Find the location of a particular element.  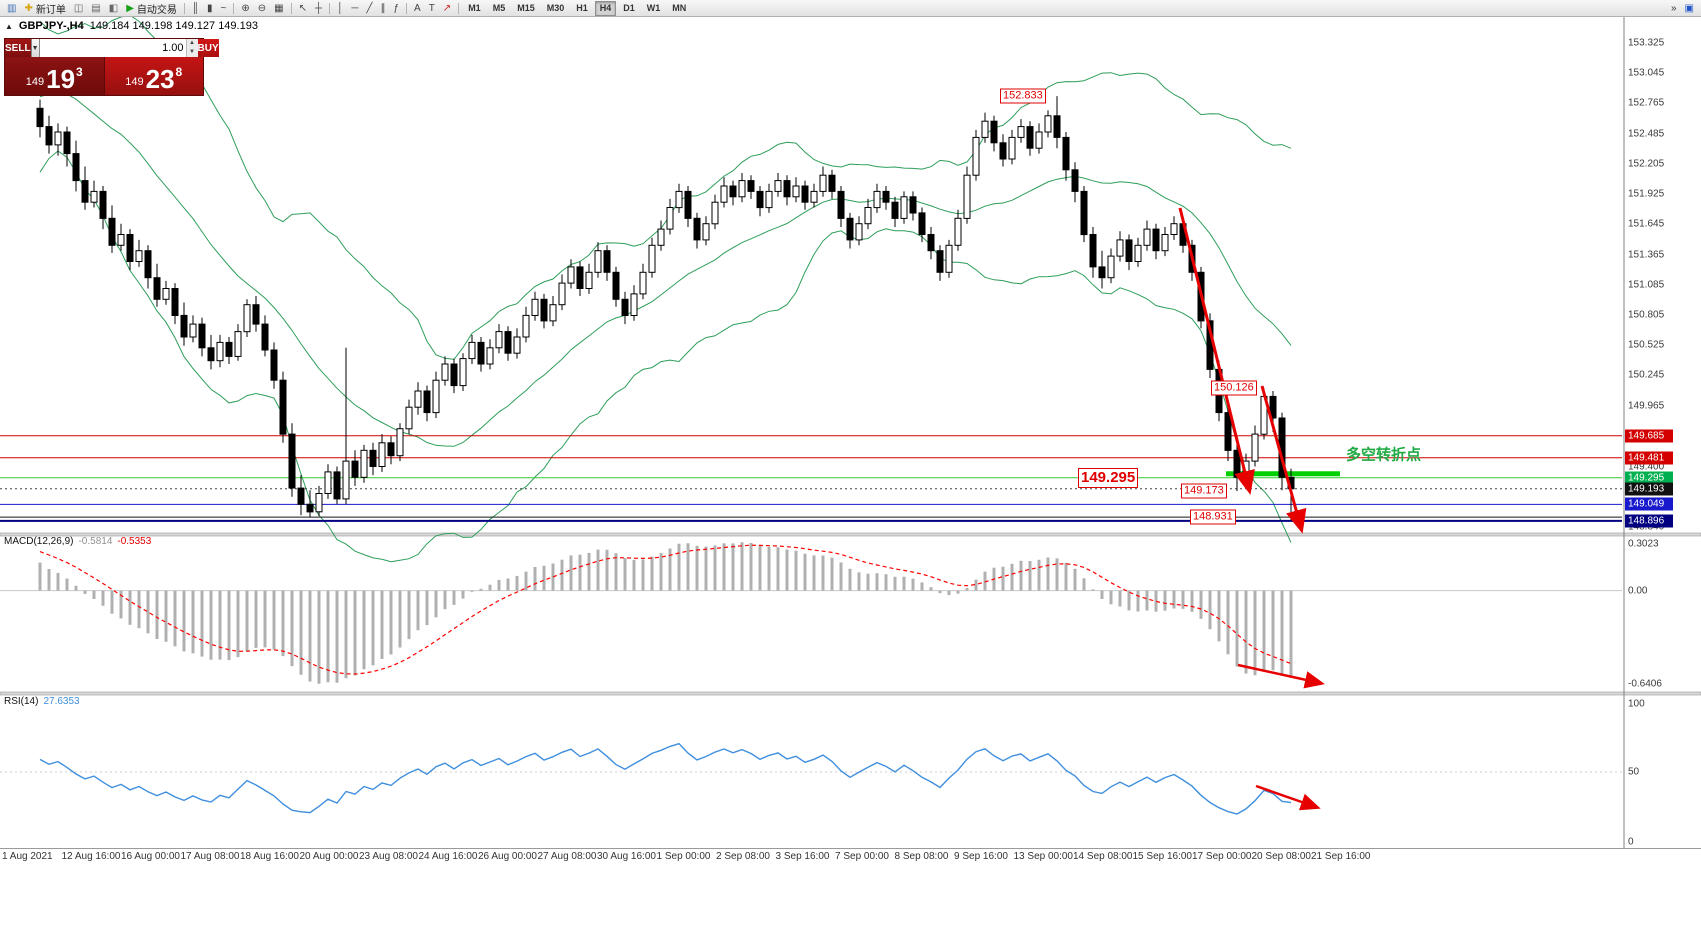

symbol-period-label: GBPJPY-,H4 is located at coordinates (51, 26).